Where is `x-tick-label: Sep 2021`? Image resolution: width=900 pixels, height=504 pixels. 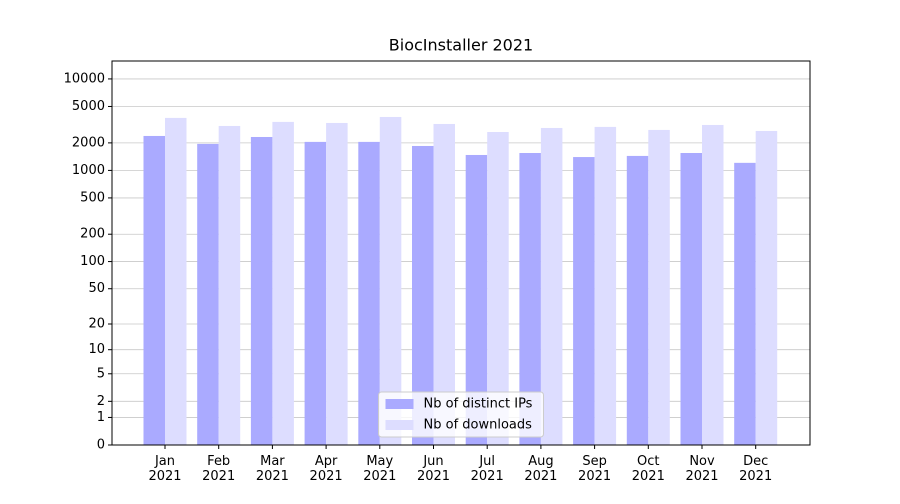
x-tick-label: Sep 2021 is located at coordinates (594, 469).